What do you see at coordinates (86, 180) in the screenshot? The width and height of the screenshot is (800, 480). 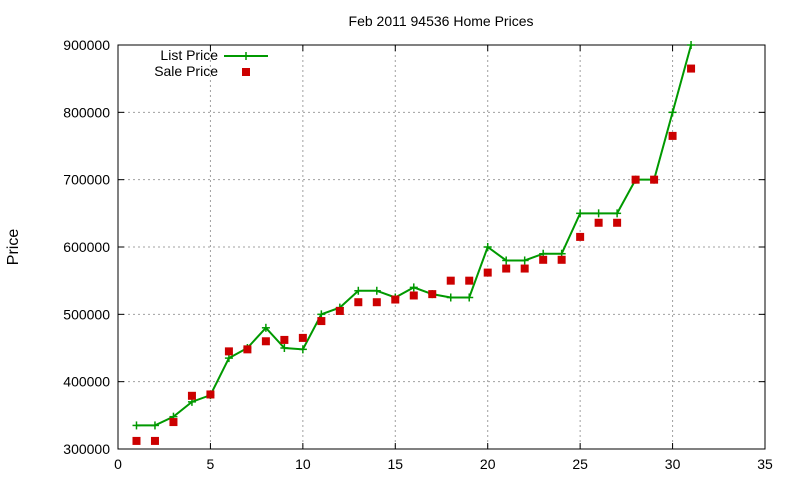 I see `y-tick-label: 700000` at bounding box center [86, 180].